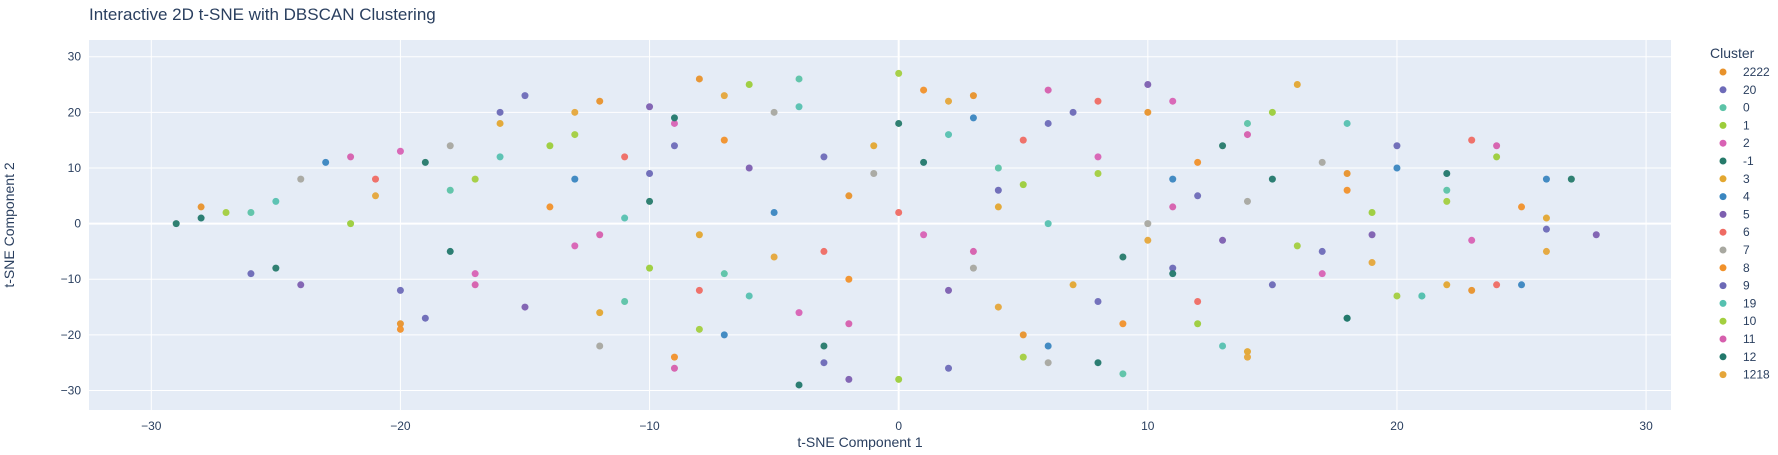 This screenshot has width=1778, height=455. I want to click on legend-item--1: -1, so click(1736, 161).